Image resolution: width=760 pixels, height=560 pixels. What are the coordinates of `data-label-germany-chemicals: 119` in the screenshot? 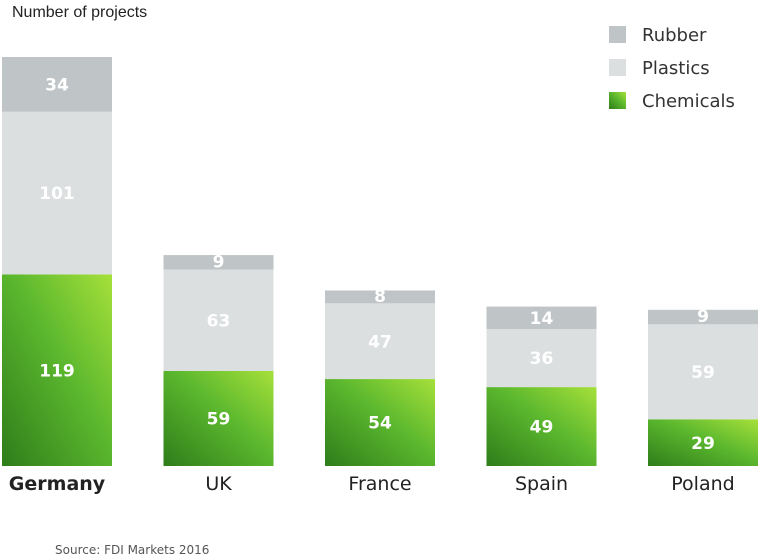 It's located at (57, 371).